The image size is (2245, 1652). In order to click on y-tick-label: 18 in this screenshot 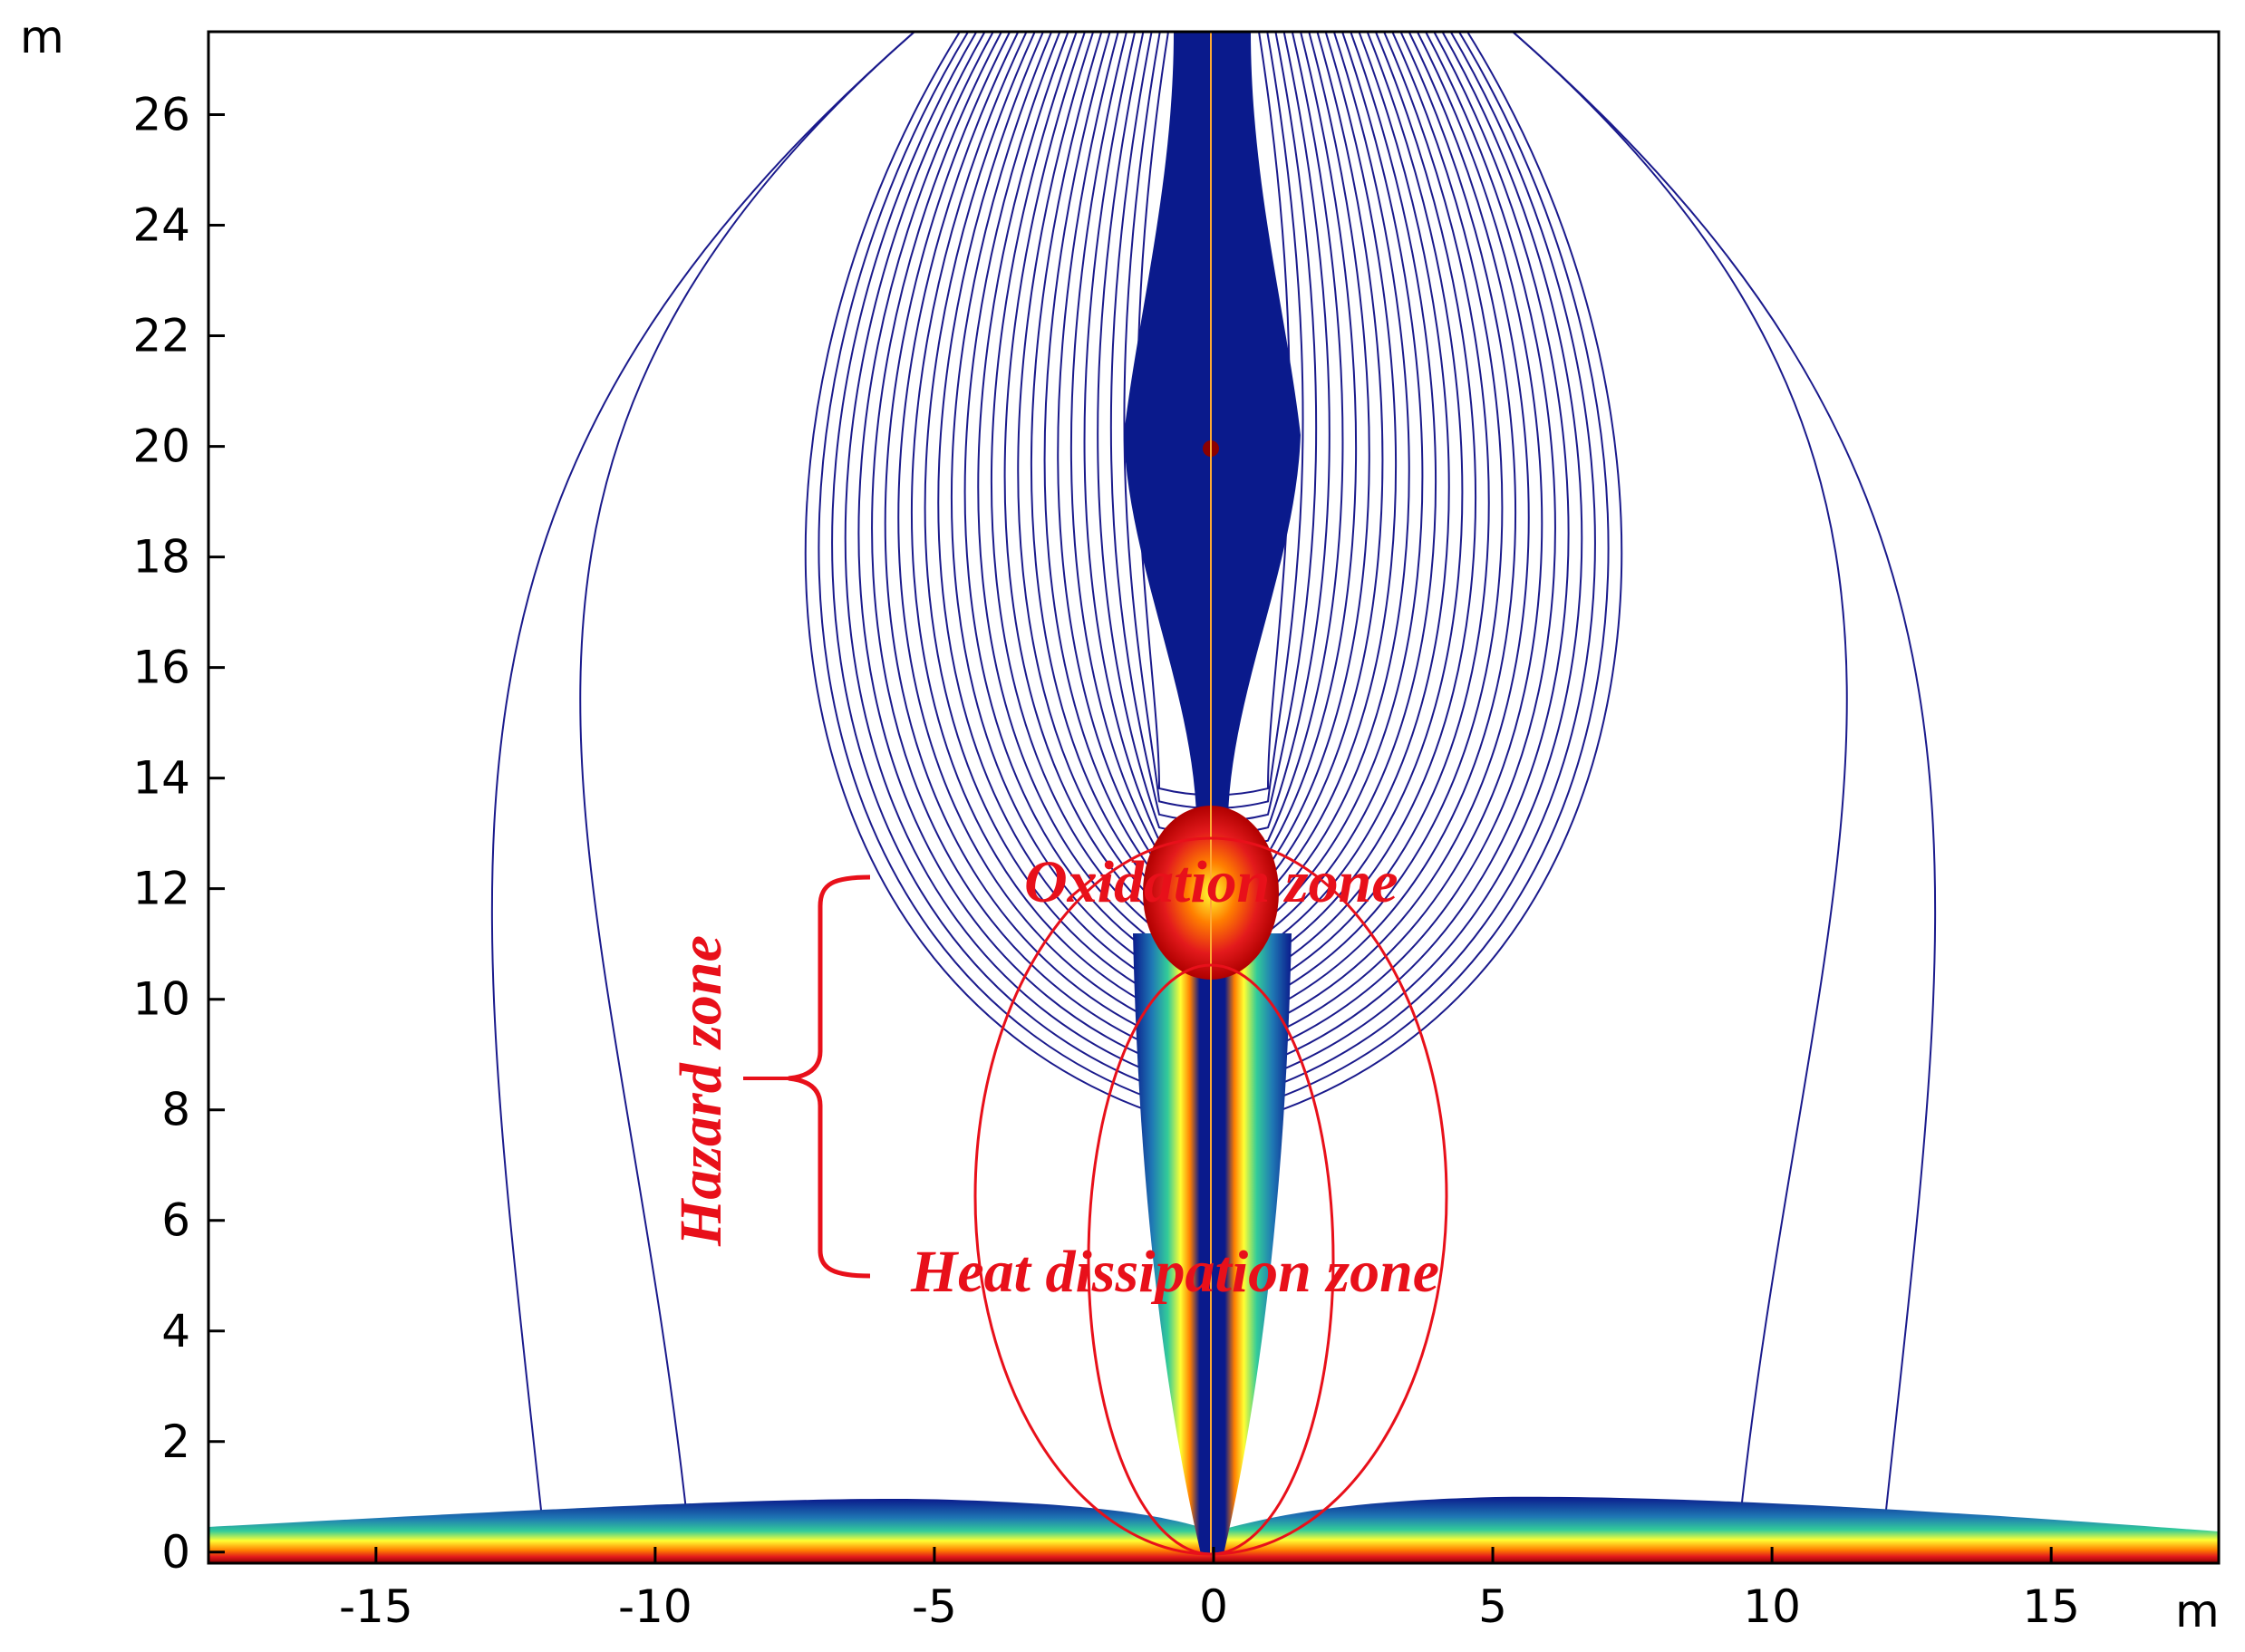, I will do `click(161, 557)`.